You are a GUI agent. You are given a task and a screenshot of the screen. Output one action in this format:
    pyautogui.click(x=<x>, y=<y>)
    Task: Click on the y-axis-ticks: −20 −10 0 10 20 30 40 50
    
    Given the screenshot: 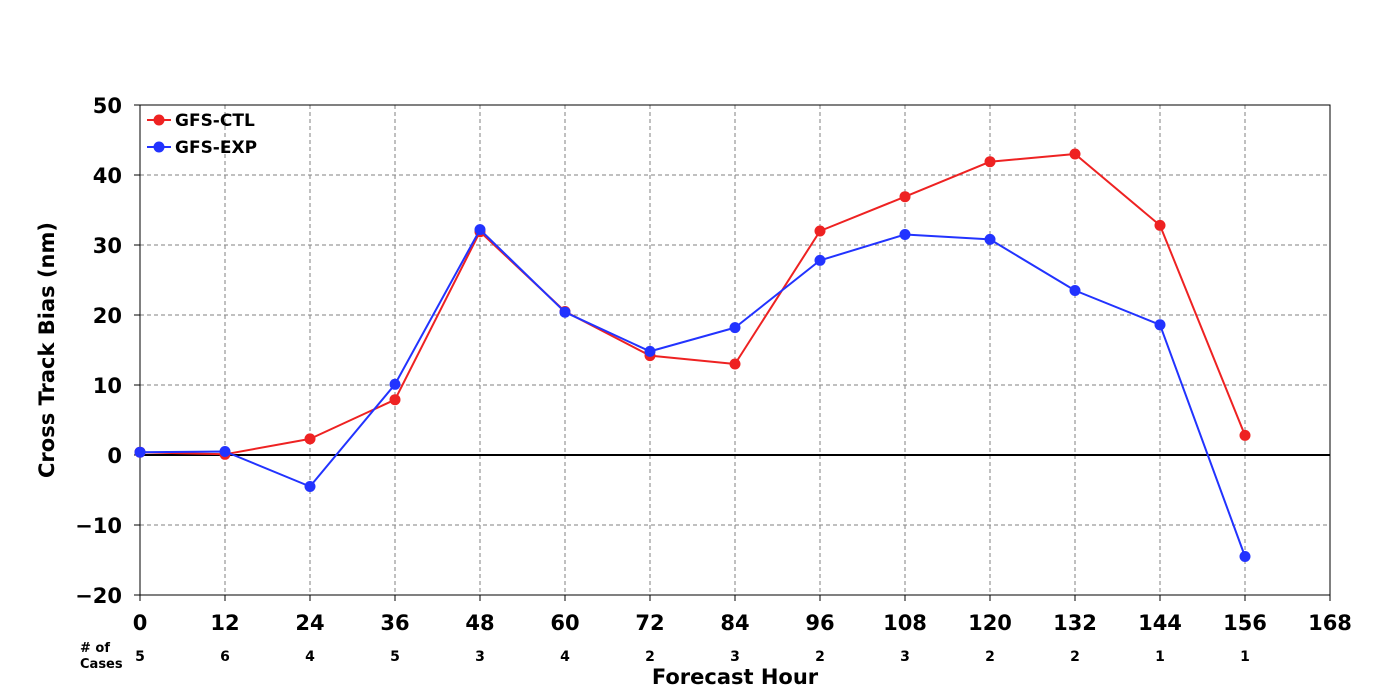 What is the action you would take?
    pyautogui.click(x=107, y=351)
    